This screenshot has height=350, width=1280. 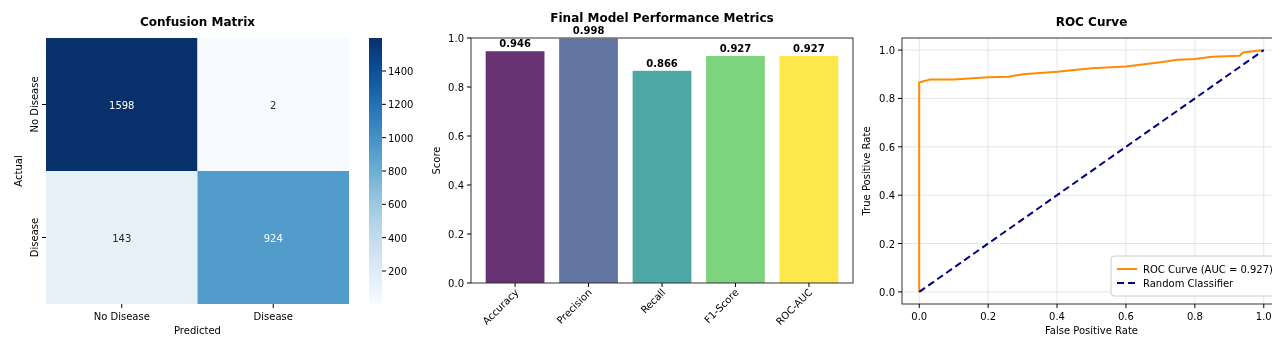 I want to click on y-axis-title: Actual, so click(x=18, y=171).